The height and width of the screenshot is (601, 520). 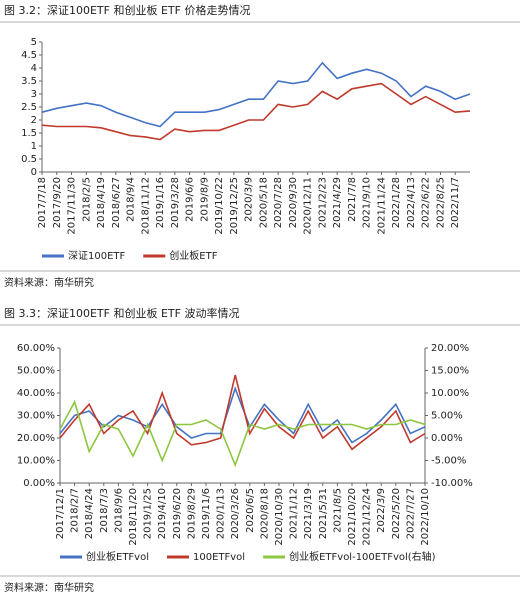 What do you see at coordinates (101, 202) in the screenshot?
I see `x-tick-label: 2018/4/19` at bounding box center [101, 202].